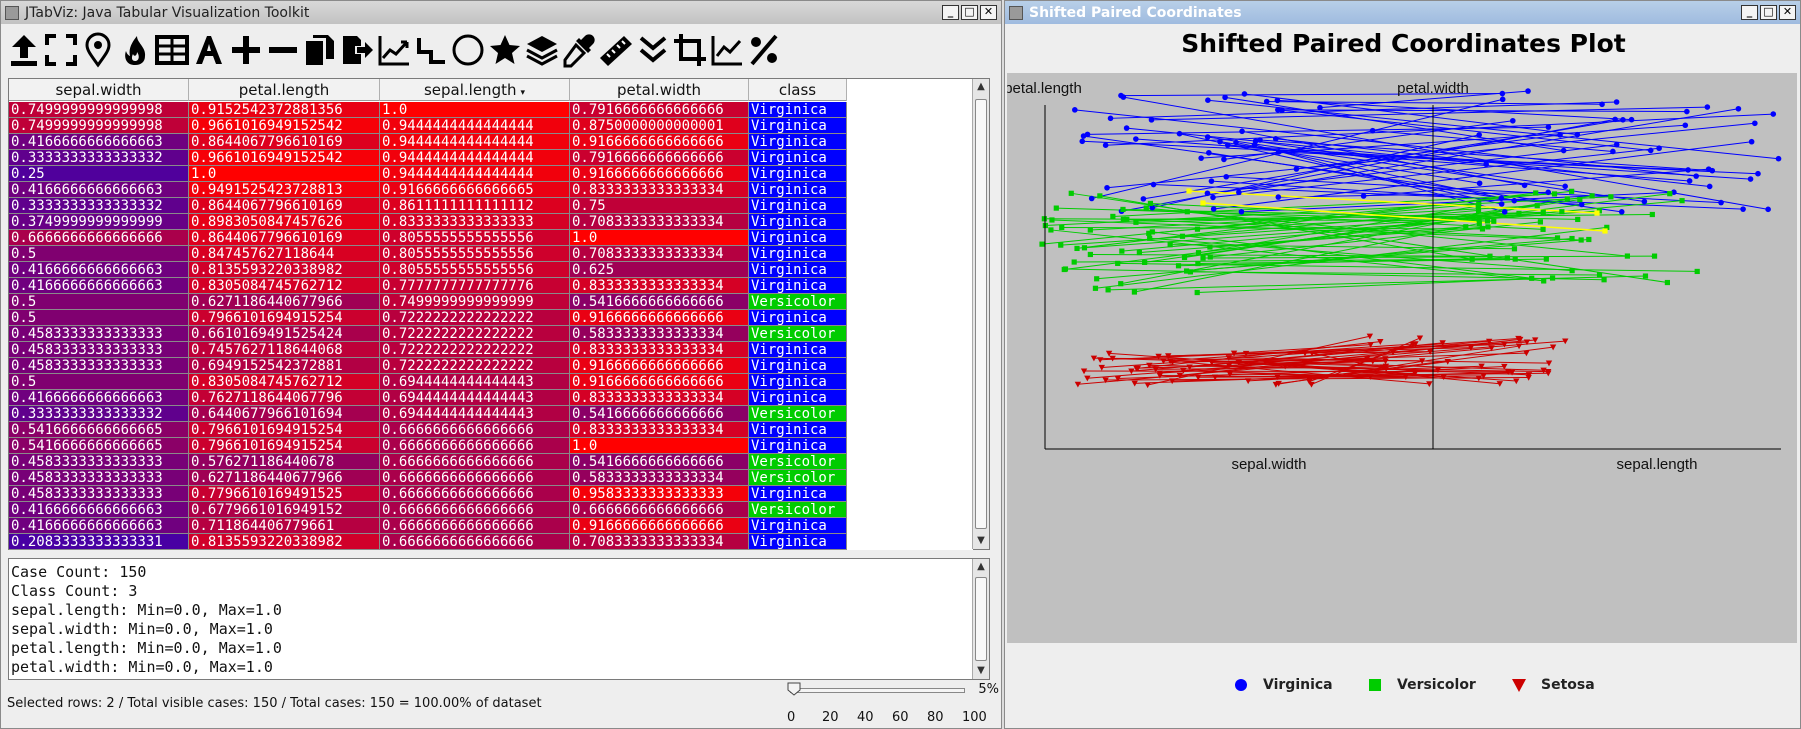 Image resolution: width=1801 pixels, height=729 pixels. I want to click on value-cell: 0.6610169491525424, so click(284, 334).